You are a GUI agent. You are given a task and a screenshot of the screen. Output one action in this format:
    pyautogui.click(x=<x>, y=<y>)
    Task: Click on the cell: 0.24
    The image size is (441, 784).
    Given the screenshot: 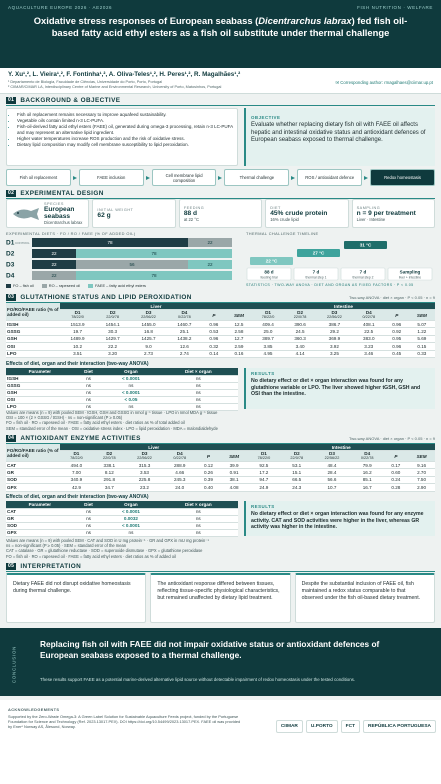 What is the action you would take?
    pyautogui.click(x=396, y=480)
    